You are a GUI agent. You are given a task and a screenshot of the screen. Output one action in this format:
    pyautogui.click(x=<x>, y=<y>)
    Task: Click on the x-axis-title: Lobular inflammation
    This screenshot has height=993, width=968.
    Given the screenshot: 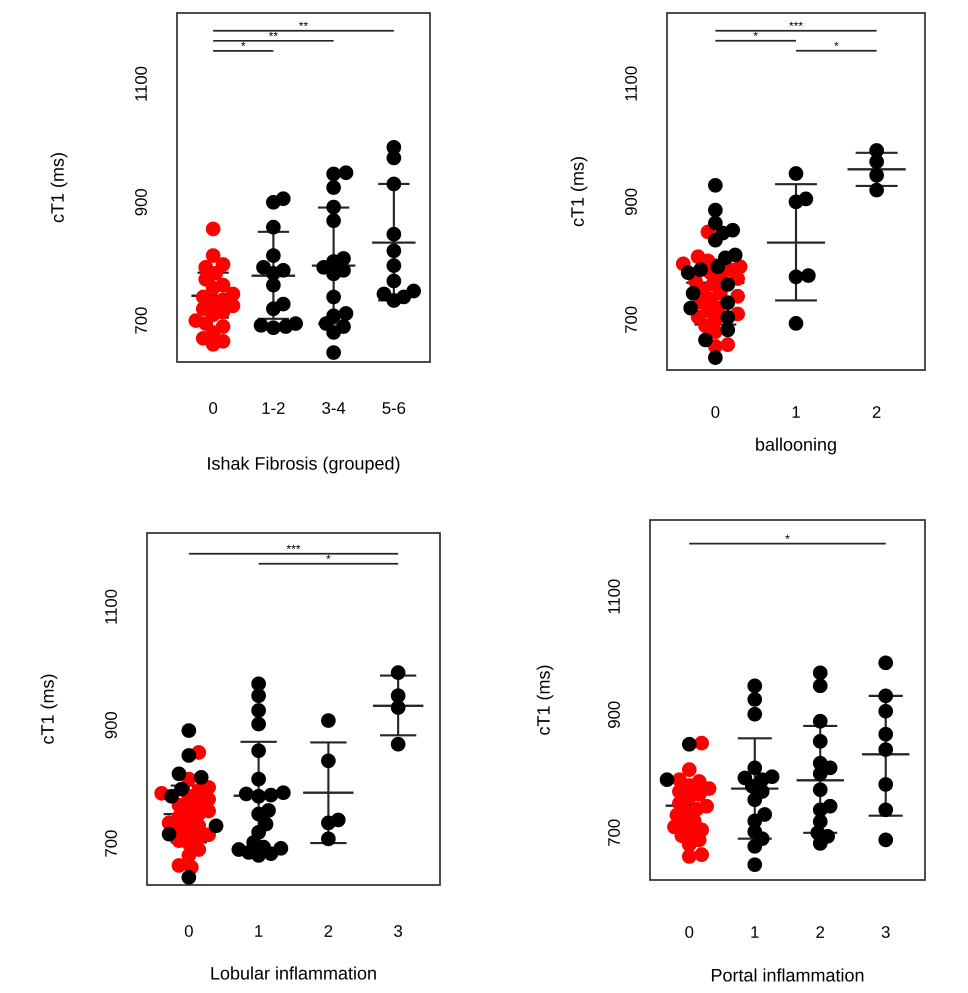 What is the action you would take?
    pyautogui.click(x=293, y=973)
    